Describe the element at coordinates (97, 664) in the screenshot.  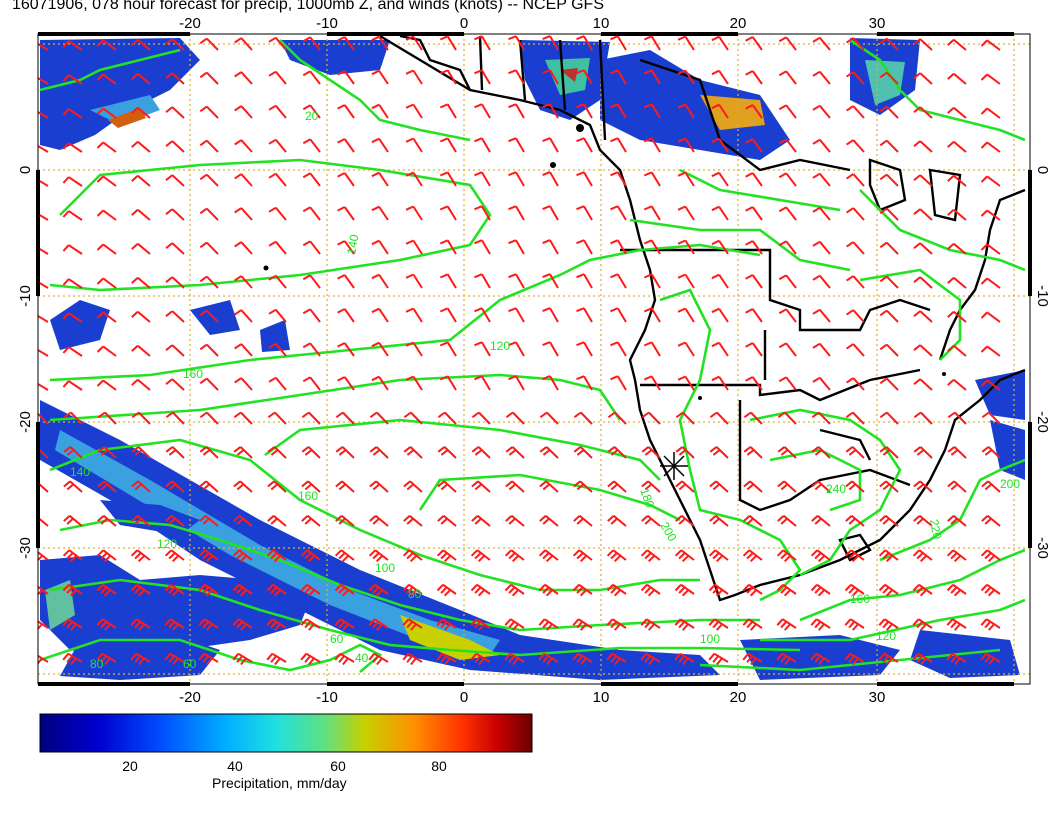
I see `contour-label: 80` at that location.